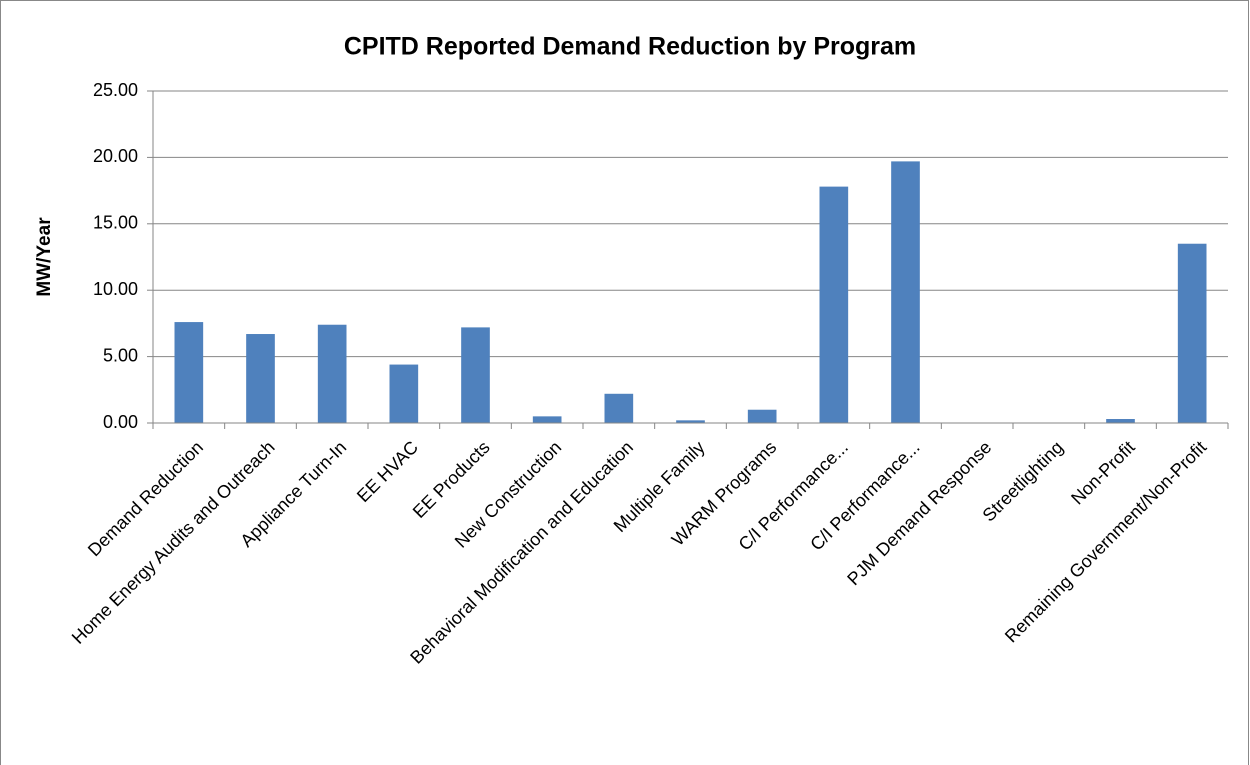 The height and width of the screenshot is (765, 1250). Describe the element at coordinates (120, 355) in the screenshot. I see `y-tick-label: 5.00` at that location.